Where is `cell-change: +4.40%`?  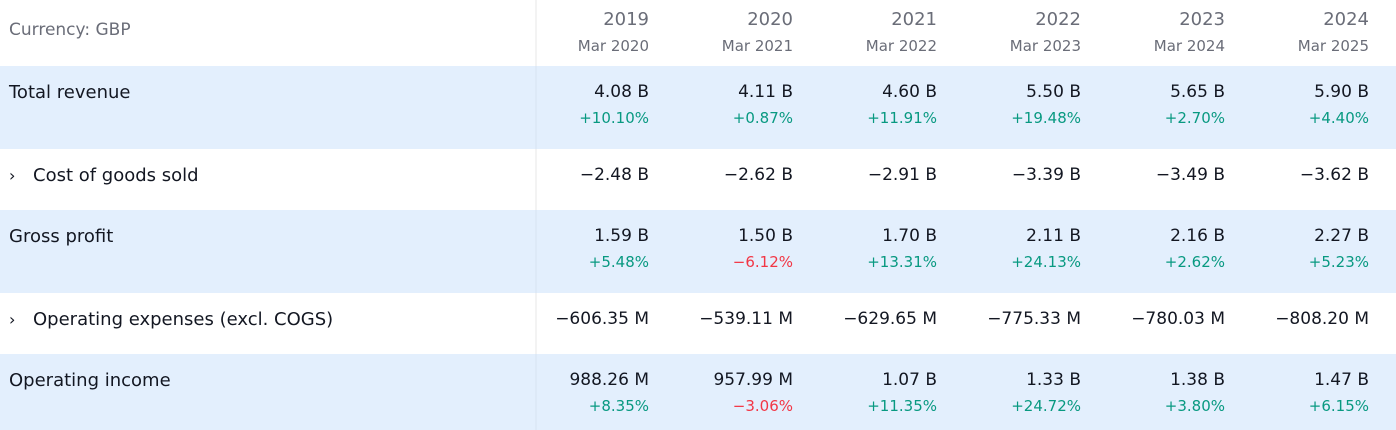 cell-change: +4.40% is located at coordinates (1338, 118).